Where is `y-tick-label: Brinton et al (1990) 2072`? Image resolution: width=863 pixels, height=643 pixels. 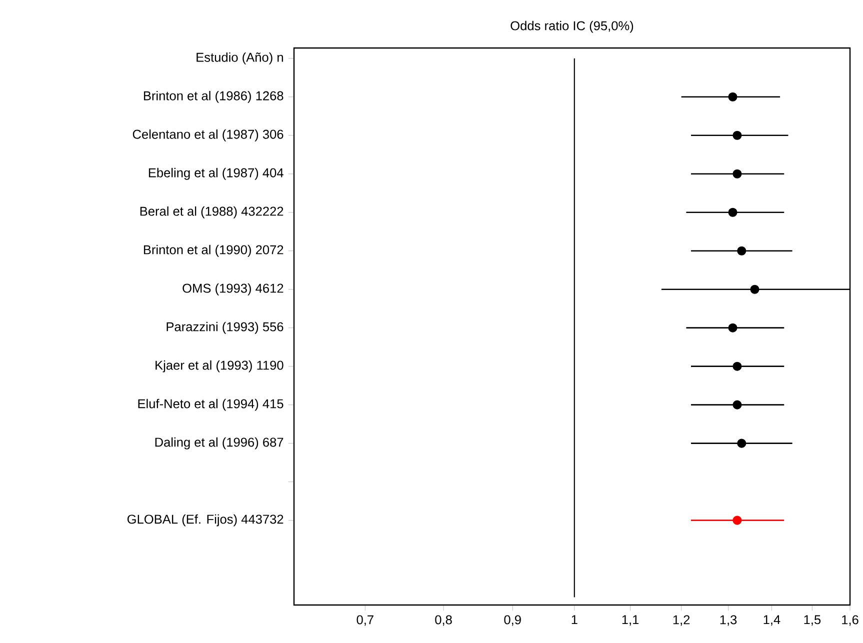 y-tick-label: Brinton et al (1990) 2072 is located at coordinates (214, 250).